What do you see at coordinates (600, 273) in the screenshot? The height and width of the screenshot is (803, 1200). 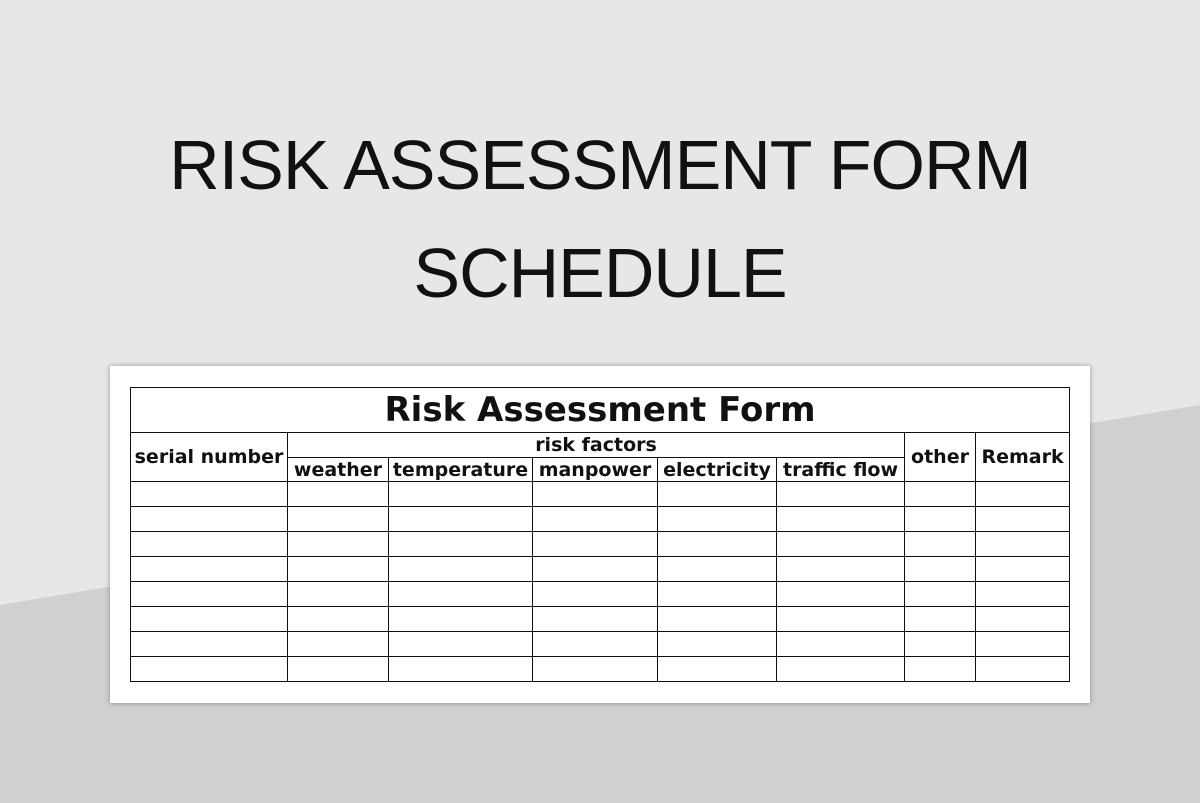 I see `headline-line2: SCHEDULE` at bounding box center [600, 273].